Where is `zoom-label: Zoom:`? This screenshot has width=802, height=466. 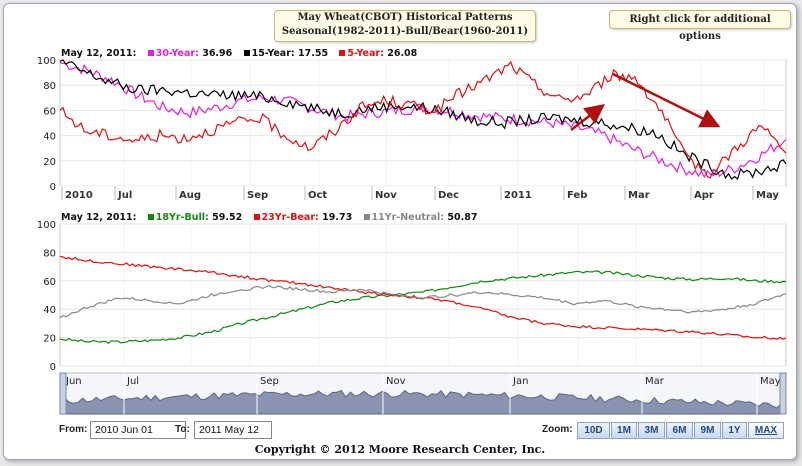 zoom-label: Zoom: is located at coordinates (557, 429).